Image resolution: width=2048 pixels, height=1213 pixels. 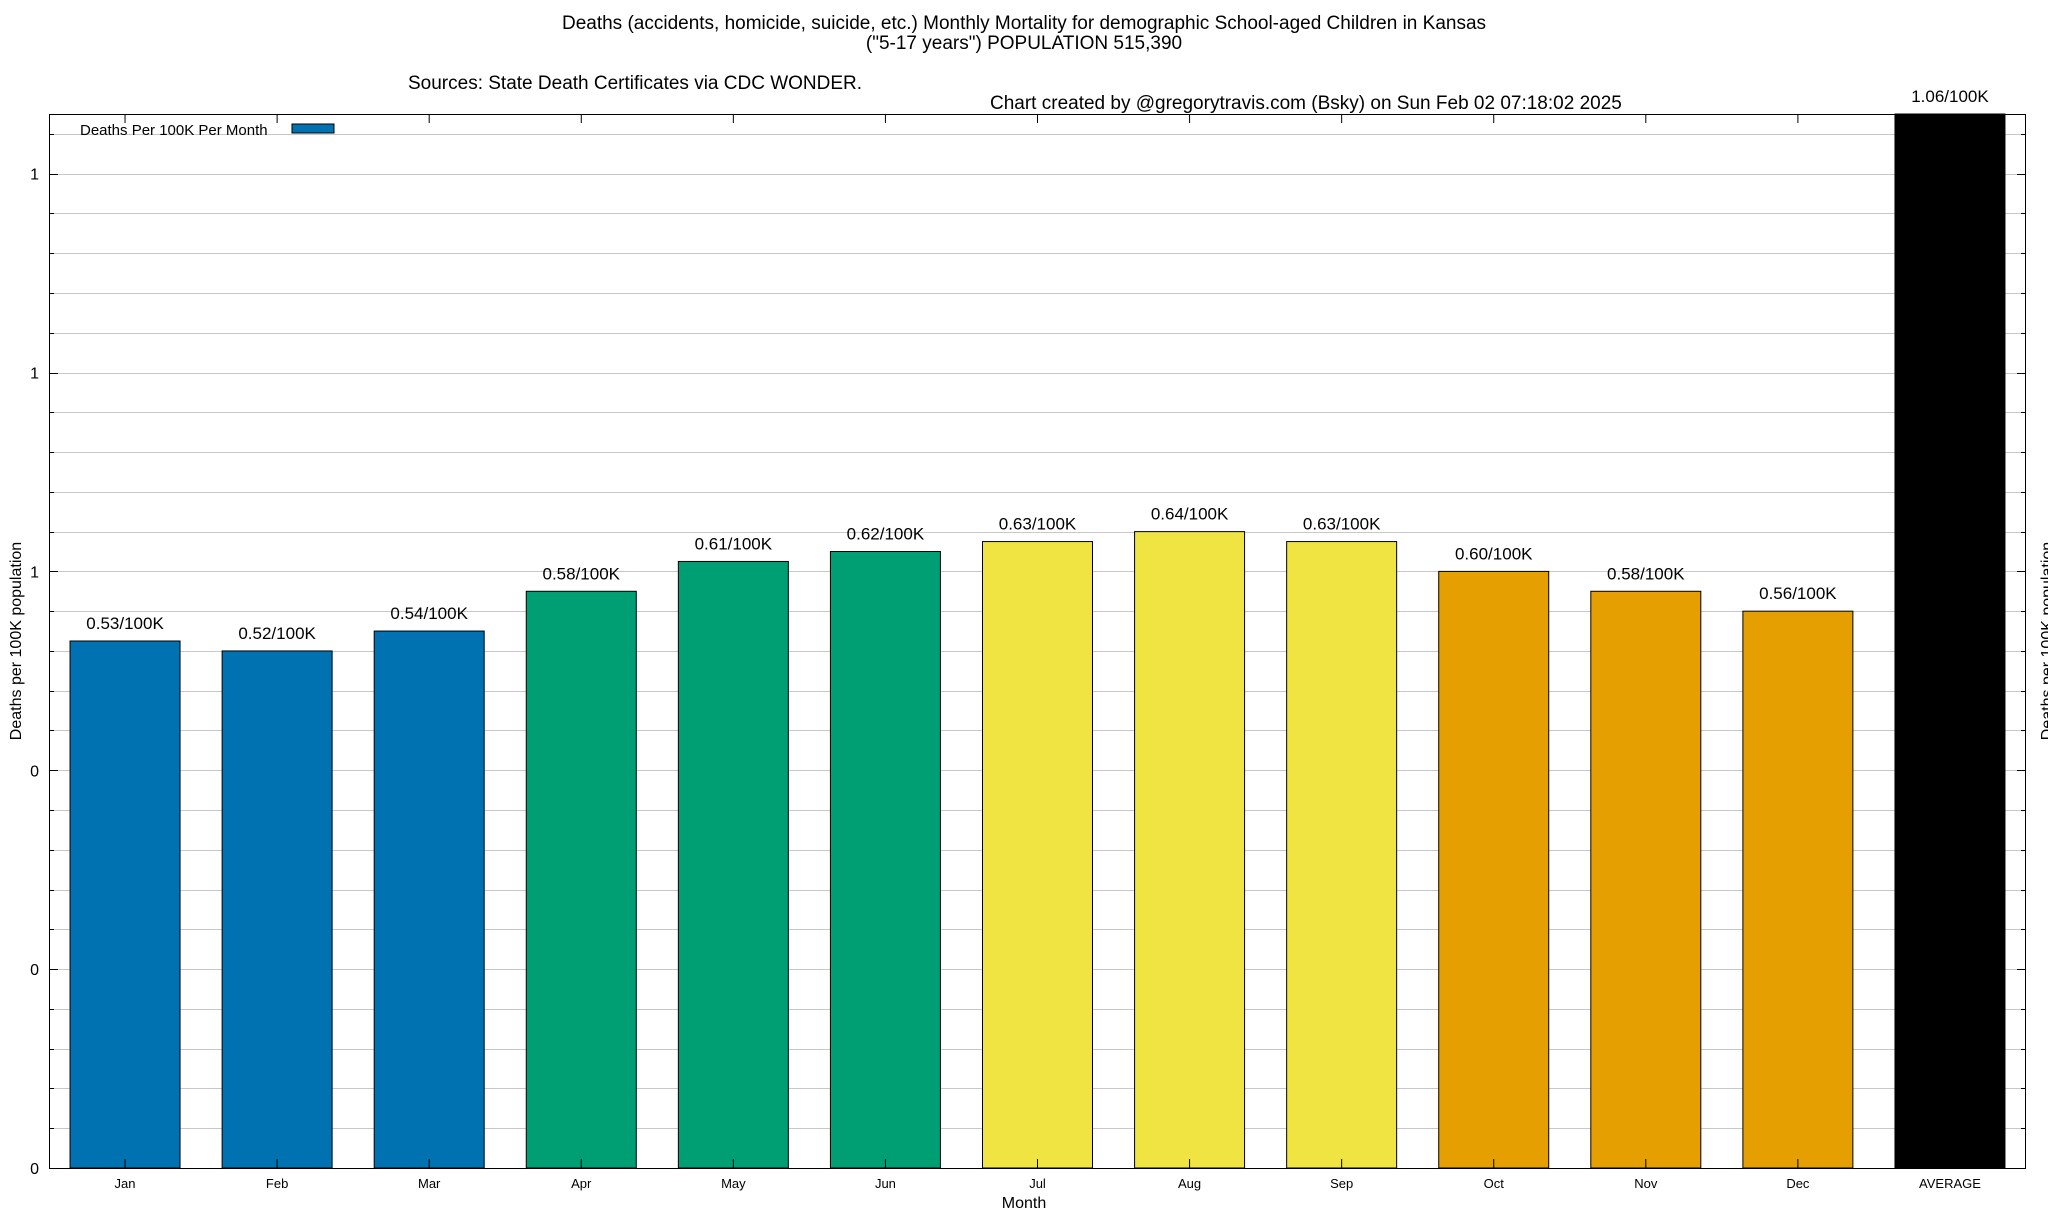 I want to click on x-tick-label: AVERAGE, so click(x=1950, y=1183).